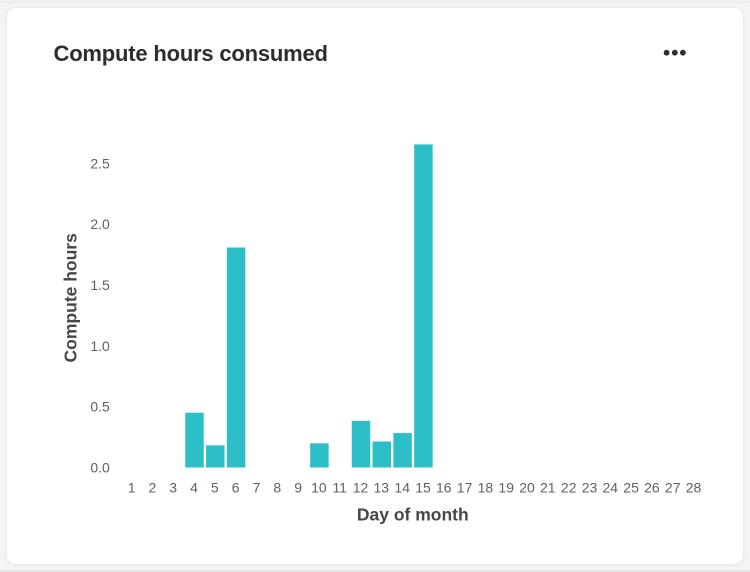 This screenshot has width=750, height=572. Describe the element at coordinates (569, 487) in the screenshot. I see `svg-text: 22` at that location.